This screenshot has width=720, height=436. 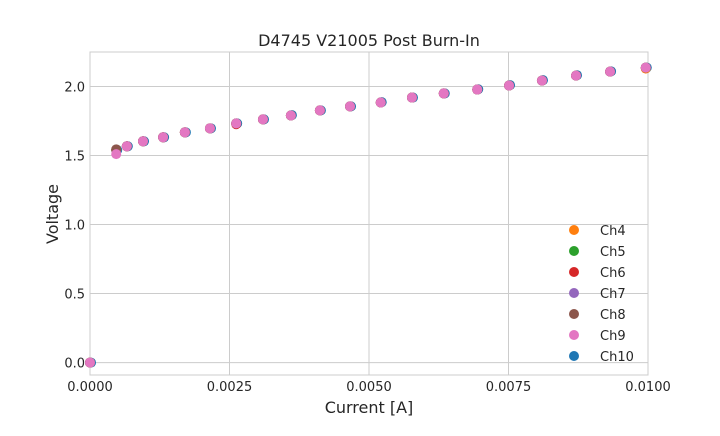 What do you see at coordinates (613, 315) in the screenshot?
I see `legend-label: Ch8` at bounding box center [613, 315].